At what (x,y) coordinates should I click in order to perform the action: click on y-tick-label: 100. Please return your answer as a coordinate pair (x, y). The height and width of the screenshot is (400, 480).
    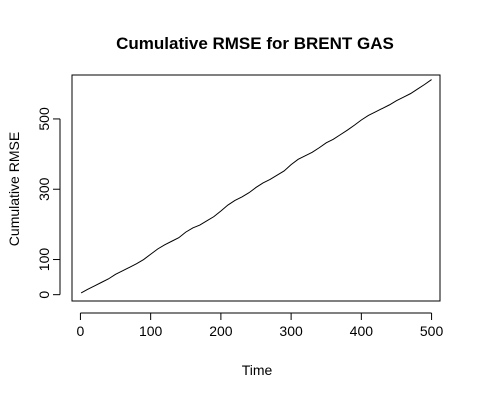
    Looking at the image, I should click on (44, 260).